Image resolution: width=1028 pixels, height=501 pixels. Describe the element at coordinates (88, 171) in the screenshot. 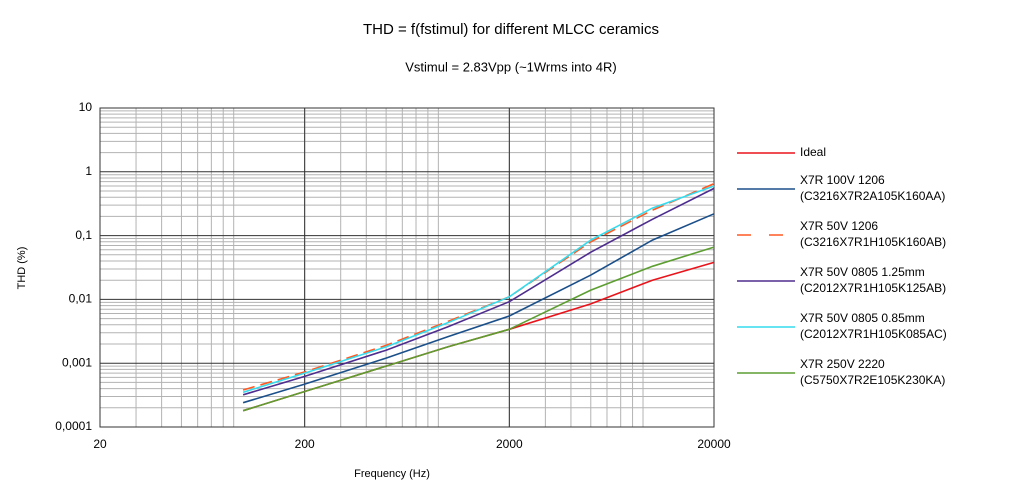

I see `y-tick-label: 1` at that location.